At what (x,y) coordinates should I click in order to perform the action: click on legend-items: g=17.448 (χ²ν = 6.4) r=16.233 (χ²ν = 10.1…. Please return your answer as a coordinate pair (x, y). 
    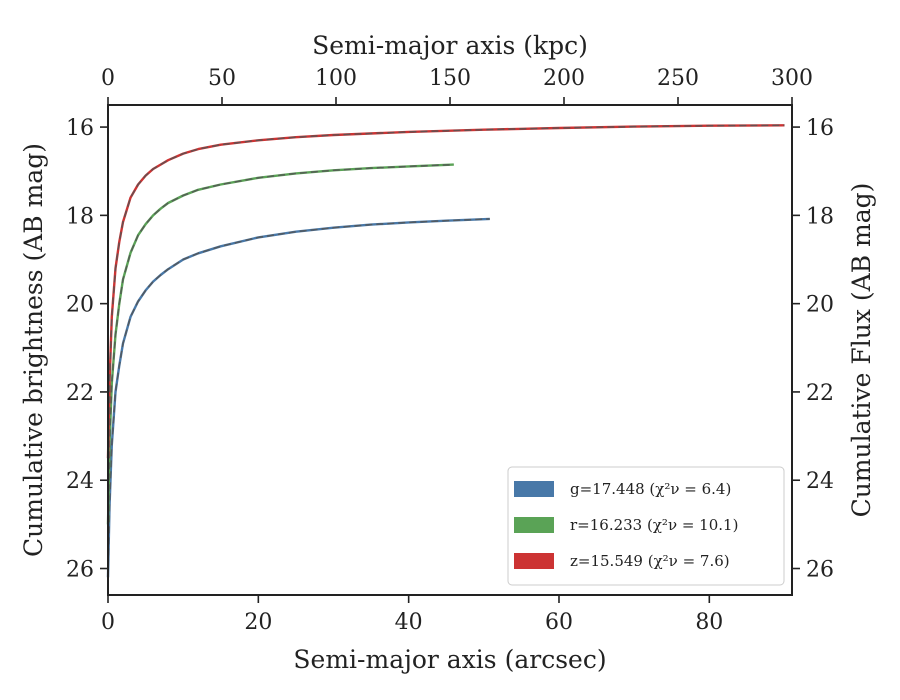
    Looking at the image, I should click on (626, 525).